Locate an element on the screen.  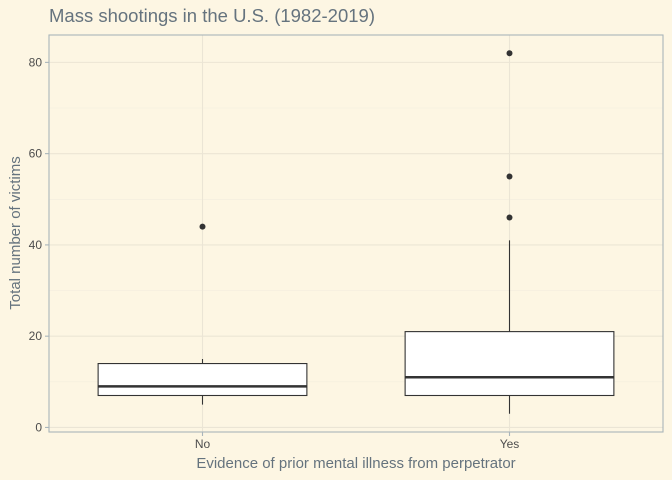
y-tick-label: 0 is located at coordinates (38, 427).